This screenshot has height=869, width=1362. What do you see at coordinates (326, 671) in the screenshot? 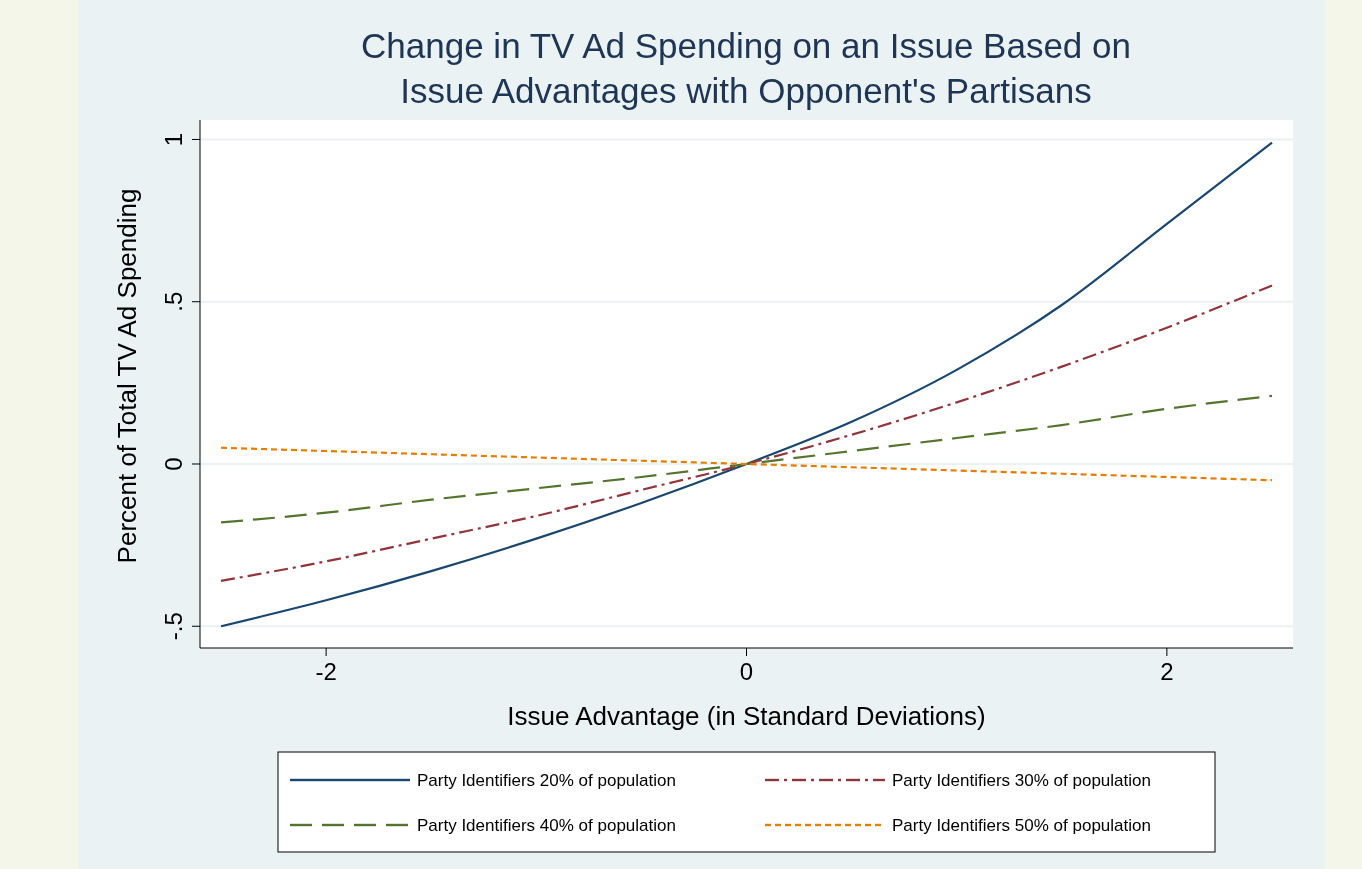
I see `x-tick-label: -2` at bounding box center [326, 671].